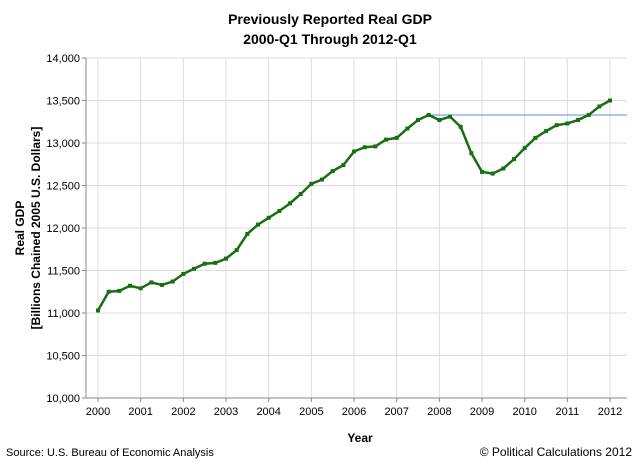 The height and width of the screenshot is (464, 640). Describe the element at coordinates (556, 452) in the screenshot. I see `credit-note: © Political Calculations 2012` at that location.